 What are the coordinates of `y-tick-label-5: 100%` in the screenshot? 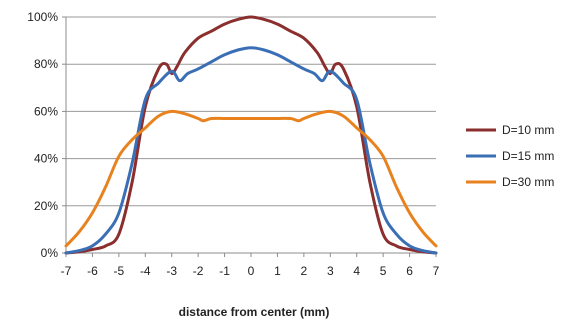 It's located at (42, 17).